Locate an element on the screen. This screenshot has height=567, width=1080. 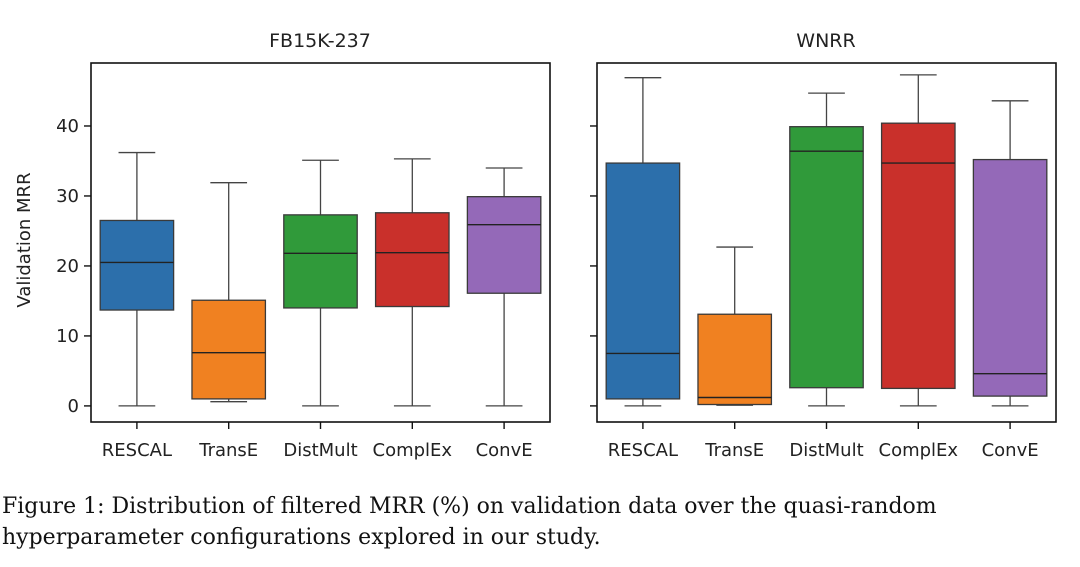
y-axis-label: Validation MRR is located at coordinates (24, 239).